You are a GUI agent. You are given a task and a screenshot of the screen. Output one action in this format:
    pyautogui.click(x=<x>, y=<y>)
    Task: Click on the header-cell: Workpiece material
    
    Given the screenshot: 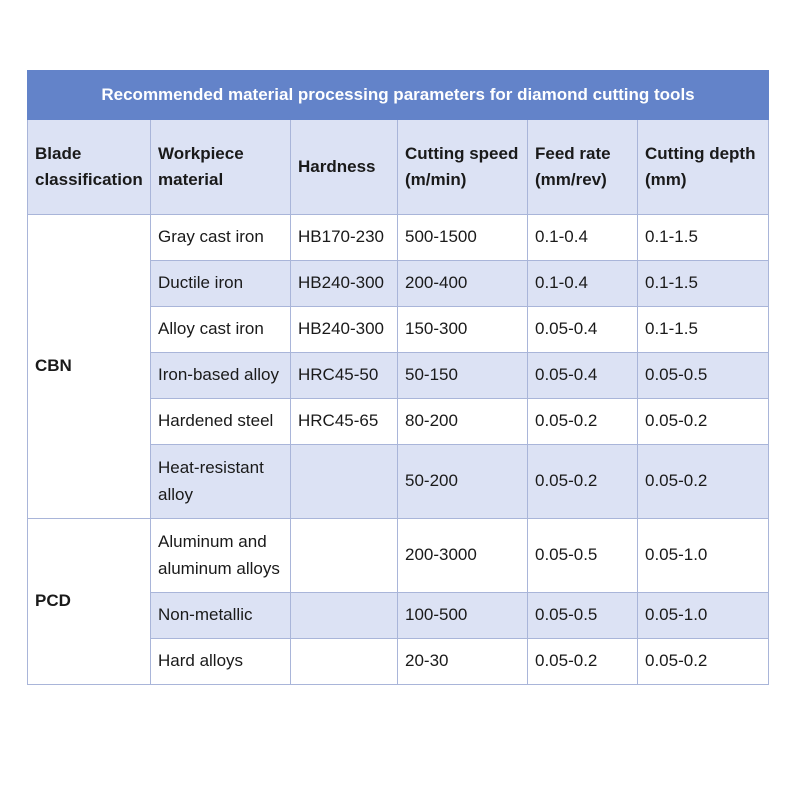 What is the action you would take?
    pyautogui.click(x=220, y=167)
    